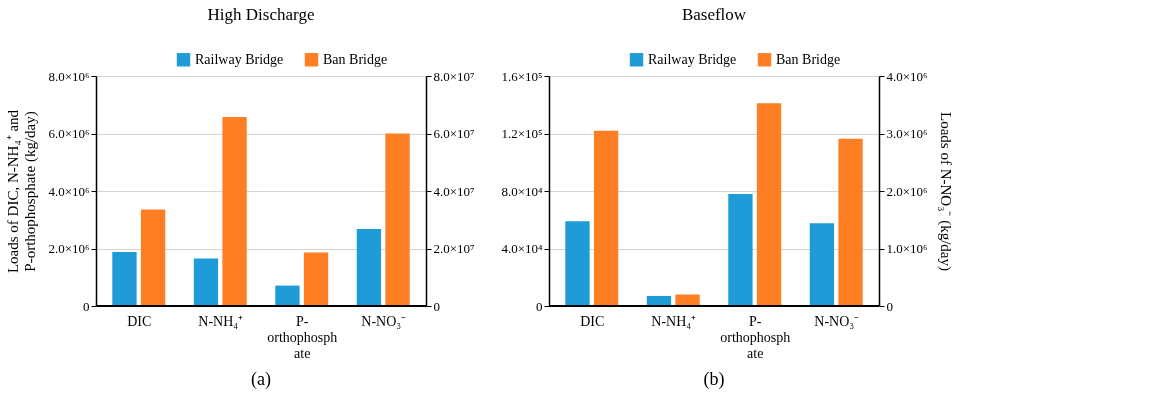 Image resolution: width=1149 pixels, height=414 pixels. I want to click on y-tick-label: 6.0×10⁶, so click(69, 133).